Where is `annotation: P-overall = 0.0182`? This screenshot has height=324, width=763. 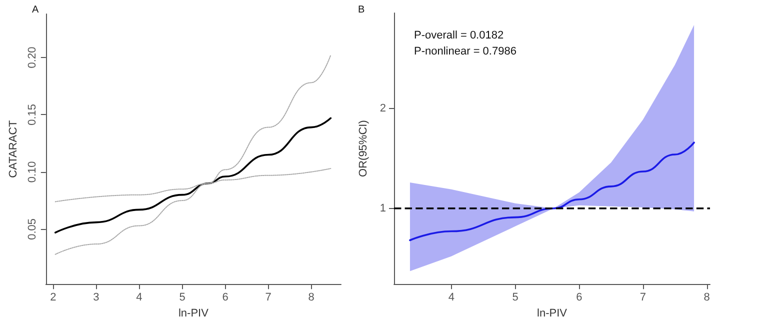 annotation: P-overall = 0.0182 is located at coordinates (459, 36).